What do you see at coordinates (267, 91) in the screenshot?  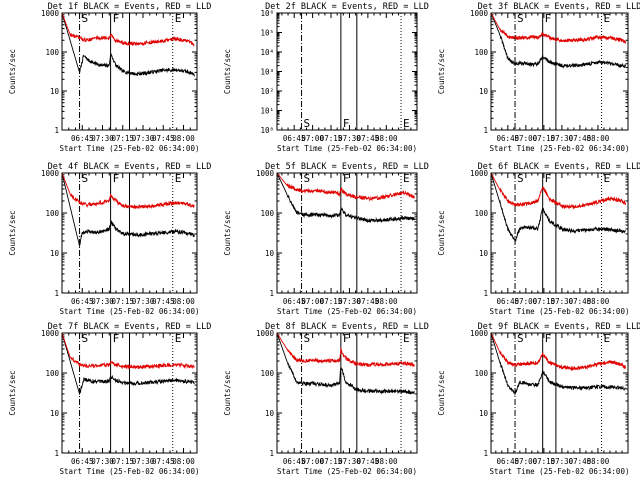 I see `y-tick-label: 10²` at bounding box center [267, 91].